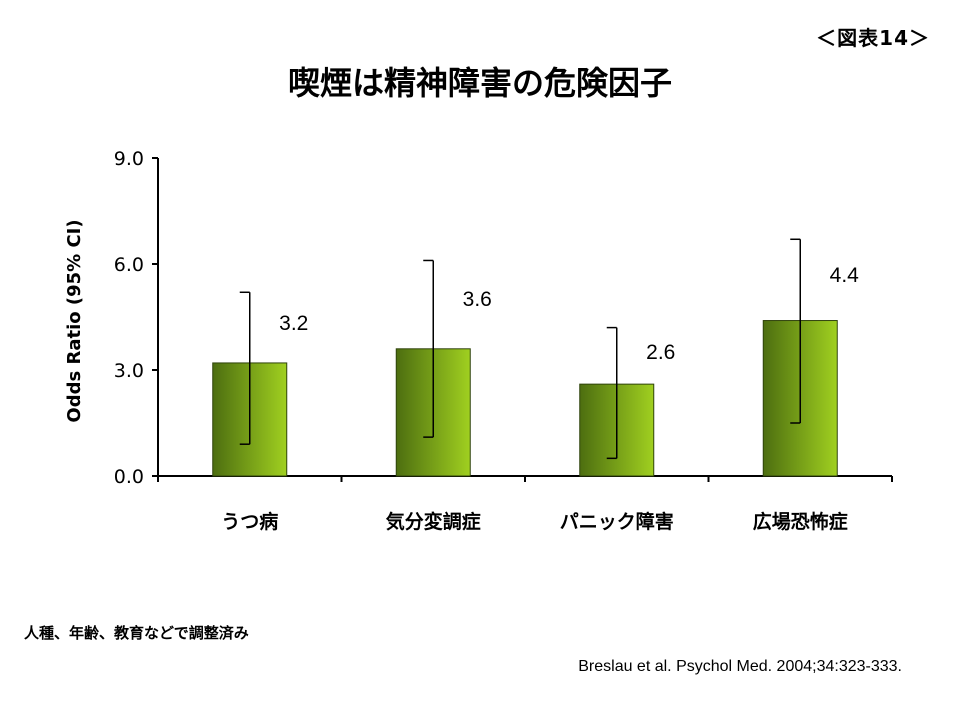  Describe the element at coordinates (479, 83) in the screenshot. I see `page-title: 喫煙は精神障害の危険因子` at that location.